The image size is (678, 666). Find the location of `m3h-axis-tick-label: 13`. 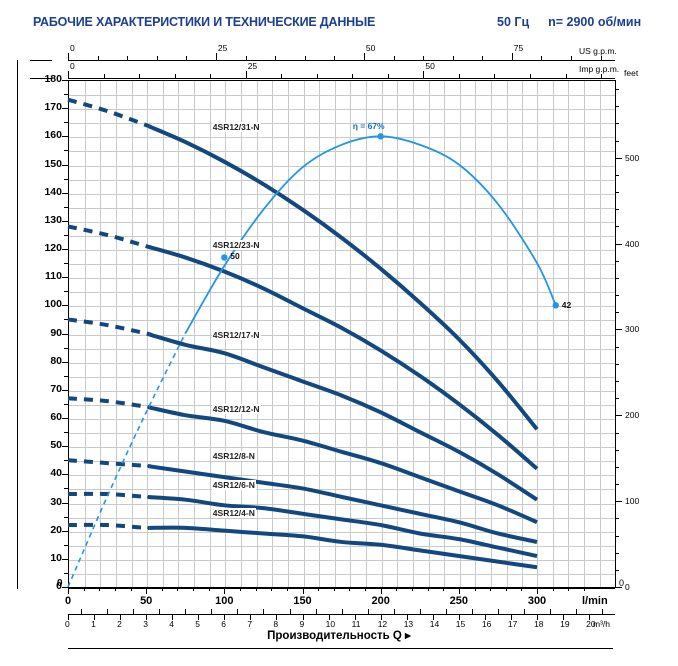

m3h-axis-tick-label: 13 is located at coordinates (408, 624).